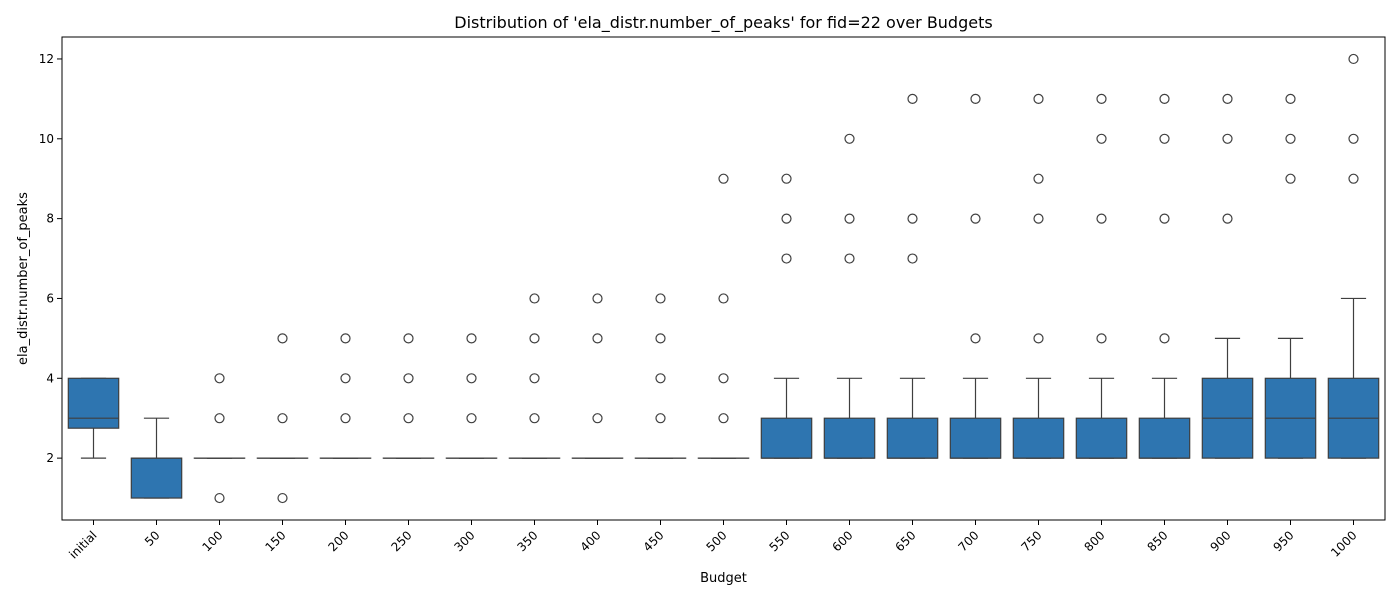 The width and height of the screenshot is (1400, 600). Describe the element at coordinates (402, 541) in the screenshot. I see `x-tick-label: 250` at that location.